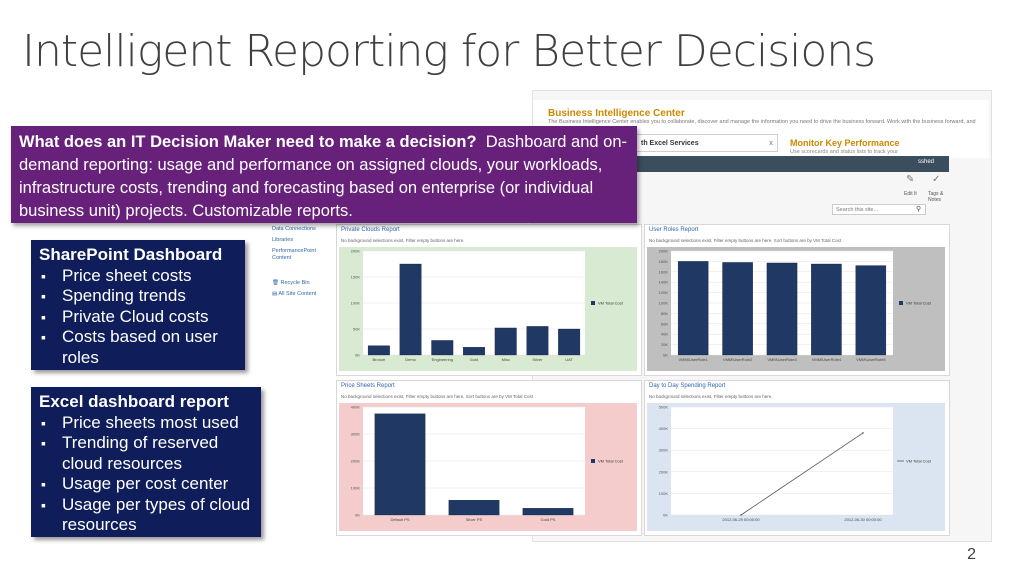 This screenshot has height=576, width=1024. I want to click on y-tick-label: 40K, so click(664, 334).